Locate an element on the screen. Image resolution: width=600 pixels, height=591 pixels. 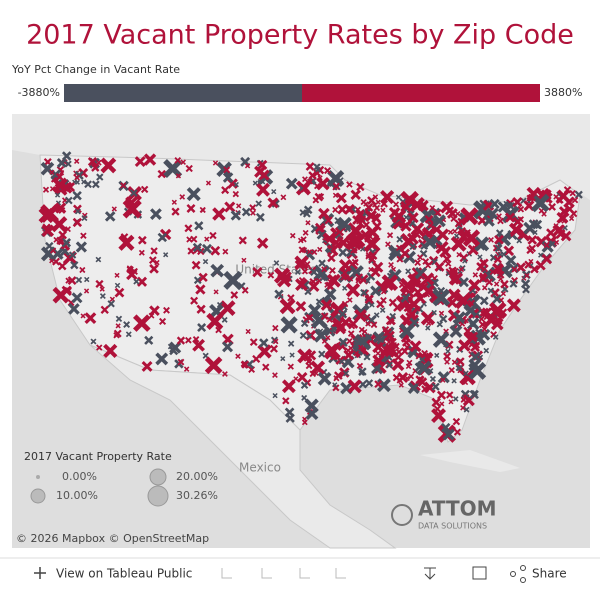
size-label: 0.00% is located at coordinates (79, 476).